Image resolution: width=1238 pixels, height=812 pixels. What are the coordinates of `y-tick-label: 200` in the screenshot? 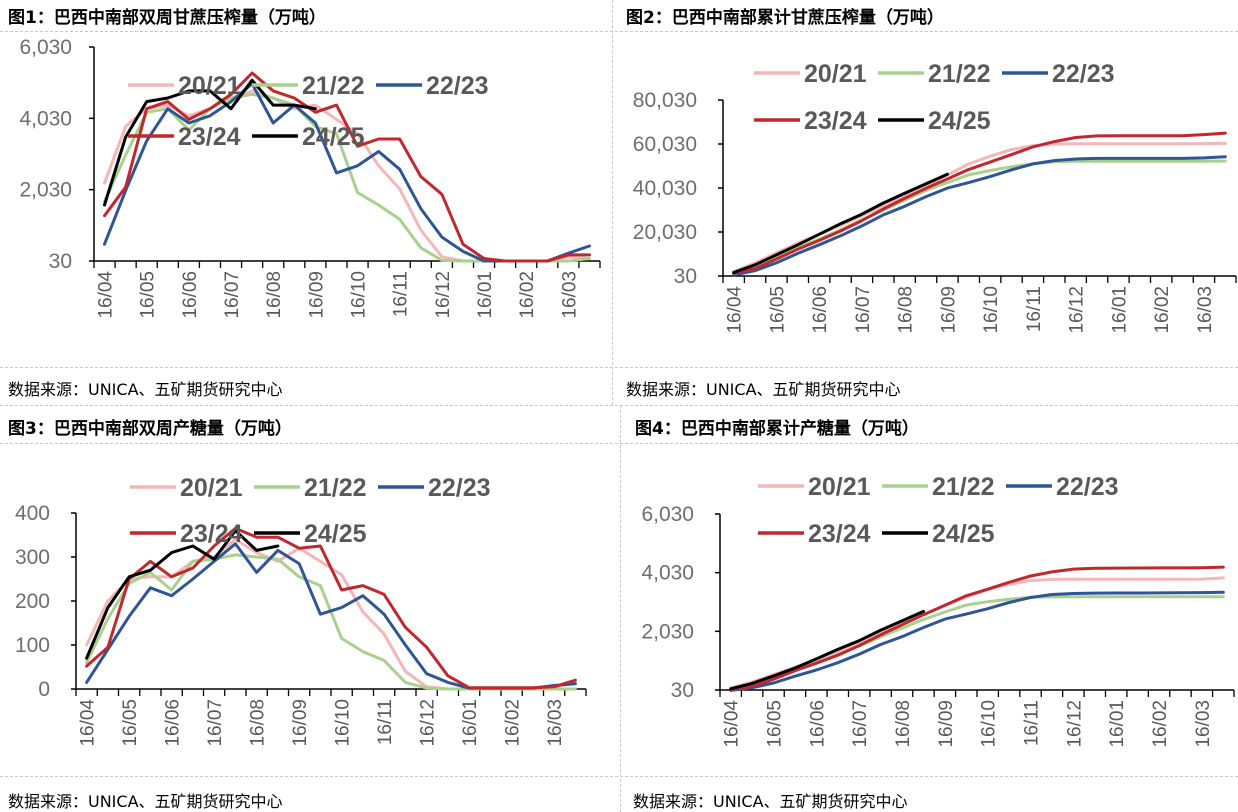 It's located at (32, 601).